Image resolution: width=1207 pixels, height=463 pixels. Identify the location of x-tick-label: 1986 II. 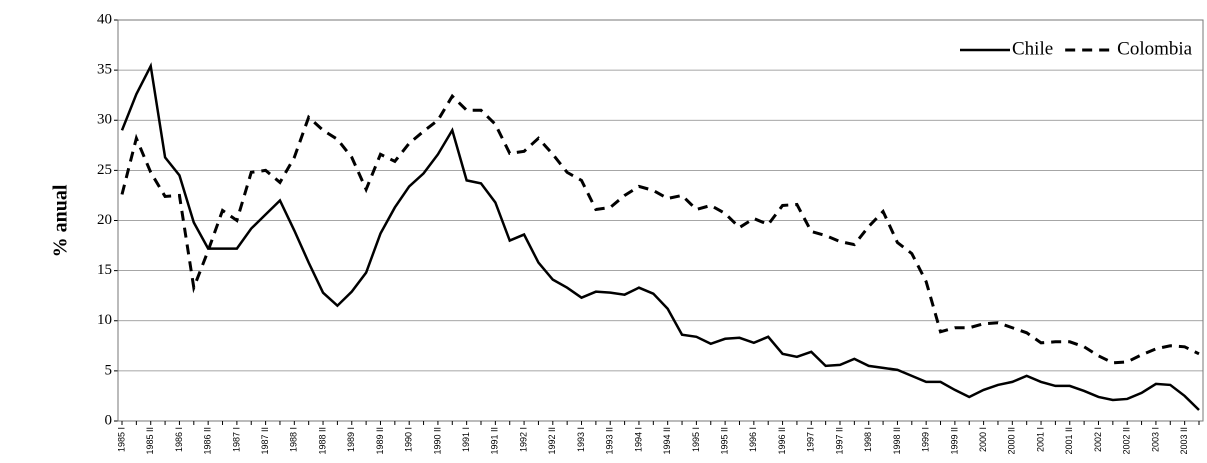
(208, 441).